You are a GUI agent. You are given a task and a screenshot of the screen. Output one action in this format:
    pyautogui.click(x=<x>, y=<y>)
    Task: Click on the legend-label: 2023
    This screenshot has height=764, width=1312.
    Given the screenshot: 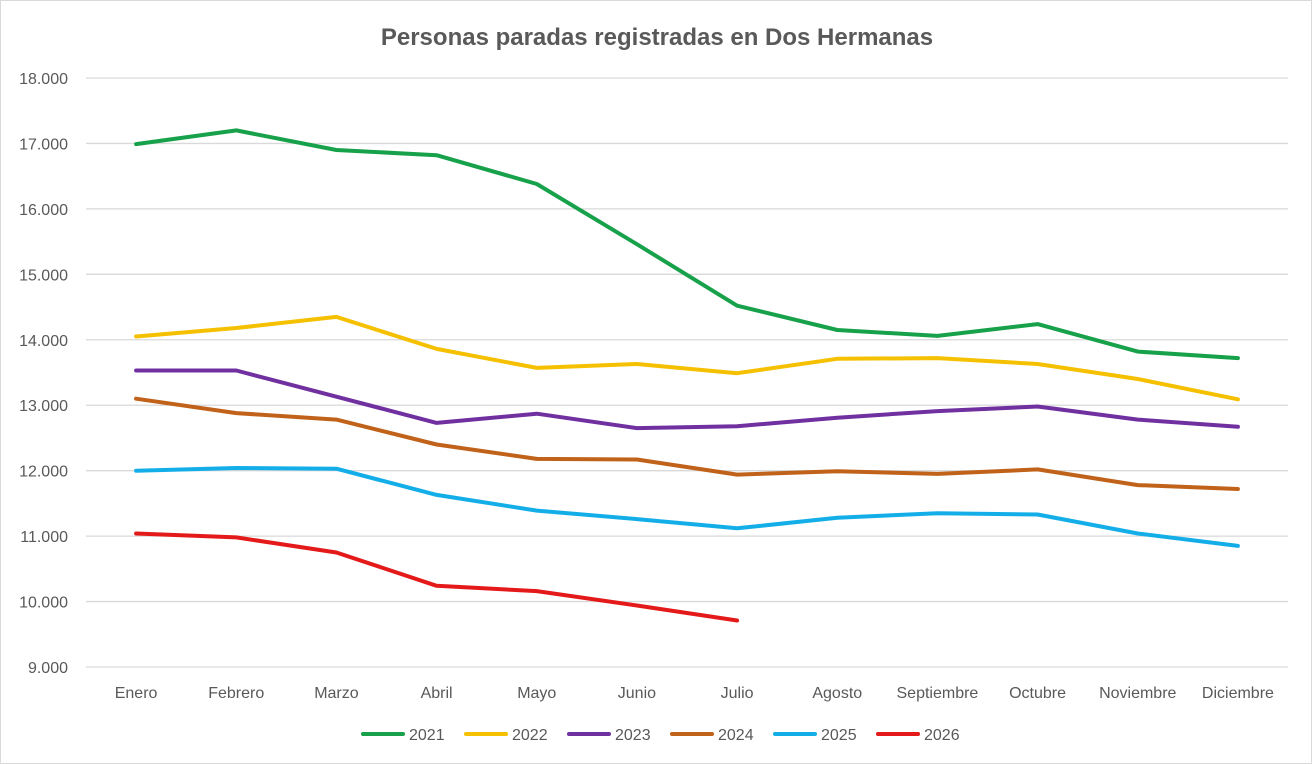 What is the action you would take?
    pyautogui.click(x=633, y=735)
    